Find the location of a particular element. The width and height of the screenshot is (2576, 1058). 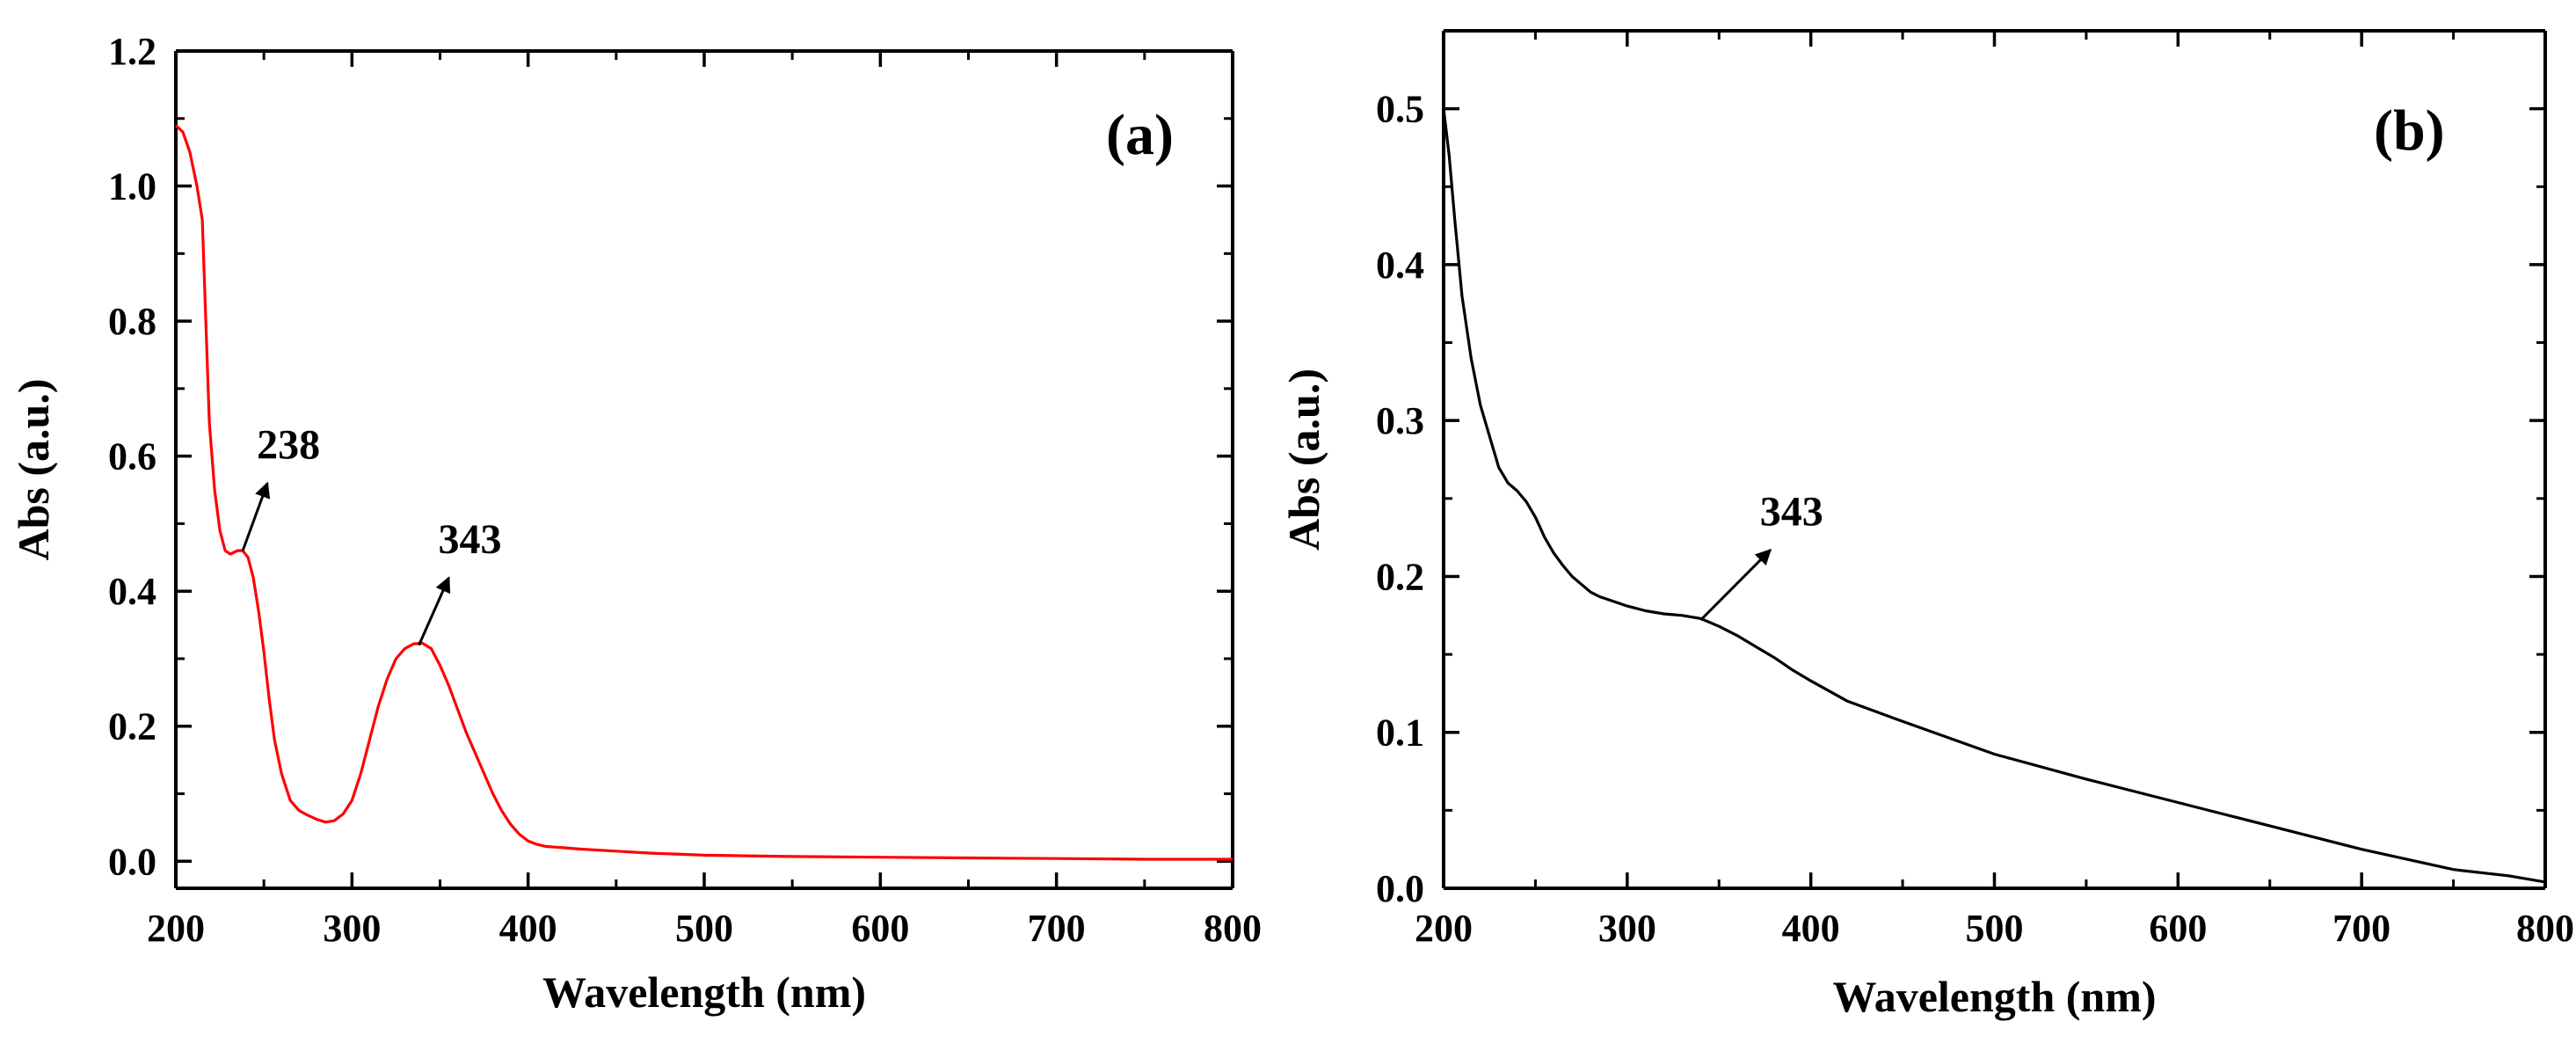

peak-annotations: 343 is located at coordinates (1761, 555).